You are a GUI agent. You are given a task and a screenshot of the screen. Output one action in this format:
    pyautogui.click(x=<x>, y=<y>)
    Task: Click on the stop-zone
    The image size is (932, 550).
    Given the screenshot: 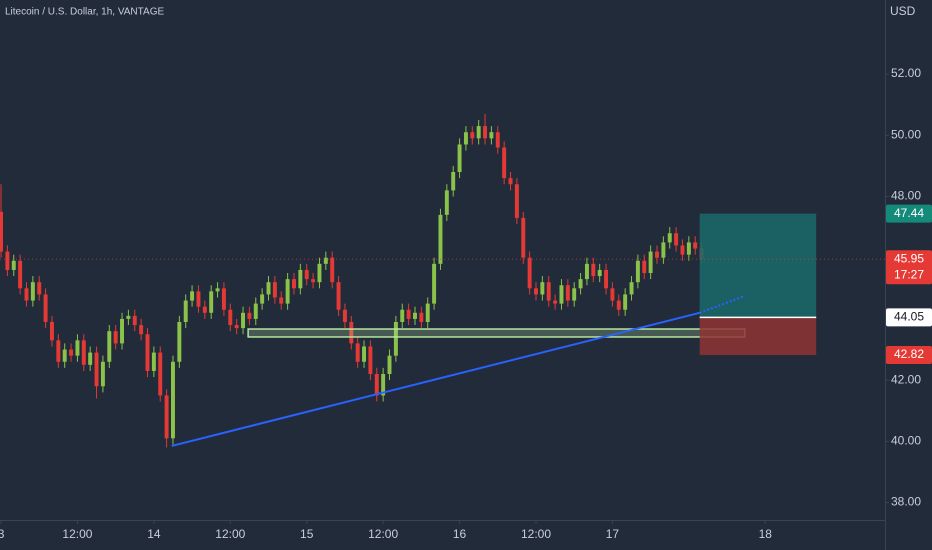 What is the action you would take?
    pyautogui.click(x=758, y=336)
    